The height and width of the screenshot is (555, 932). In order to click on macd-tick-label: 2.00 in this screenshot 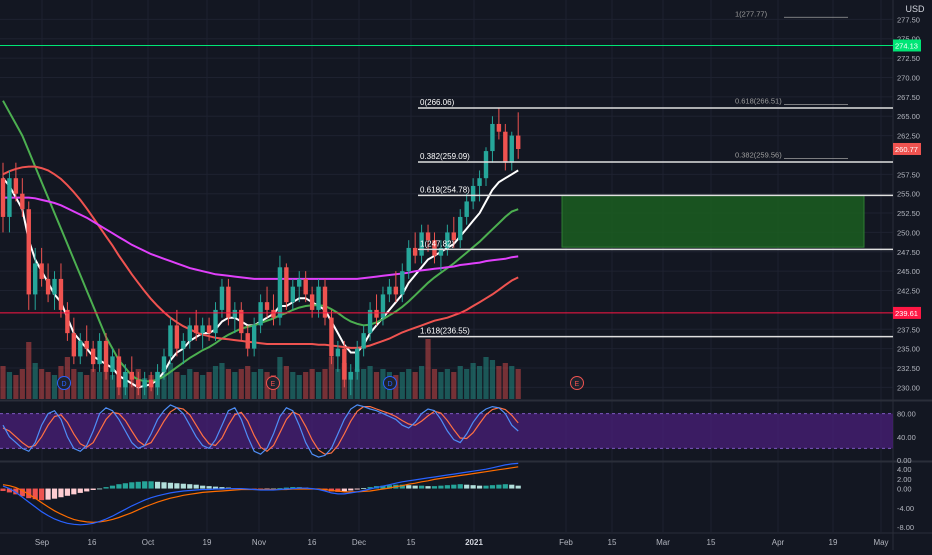, I will do `click(904, 479)`.